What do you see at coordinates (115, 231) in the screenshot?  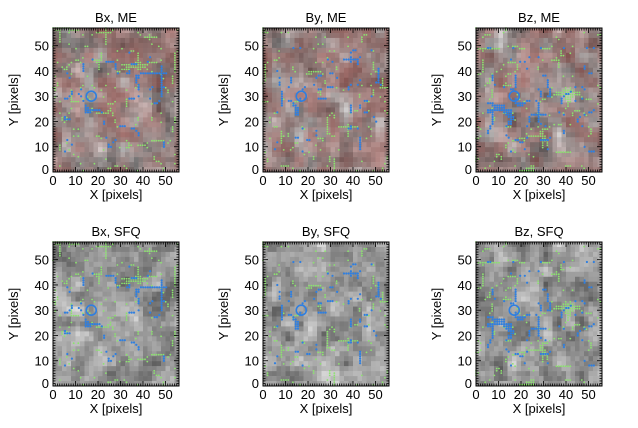 I see `chart-title: Bx, SFQ` at bounding box center [115, 231].